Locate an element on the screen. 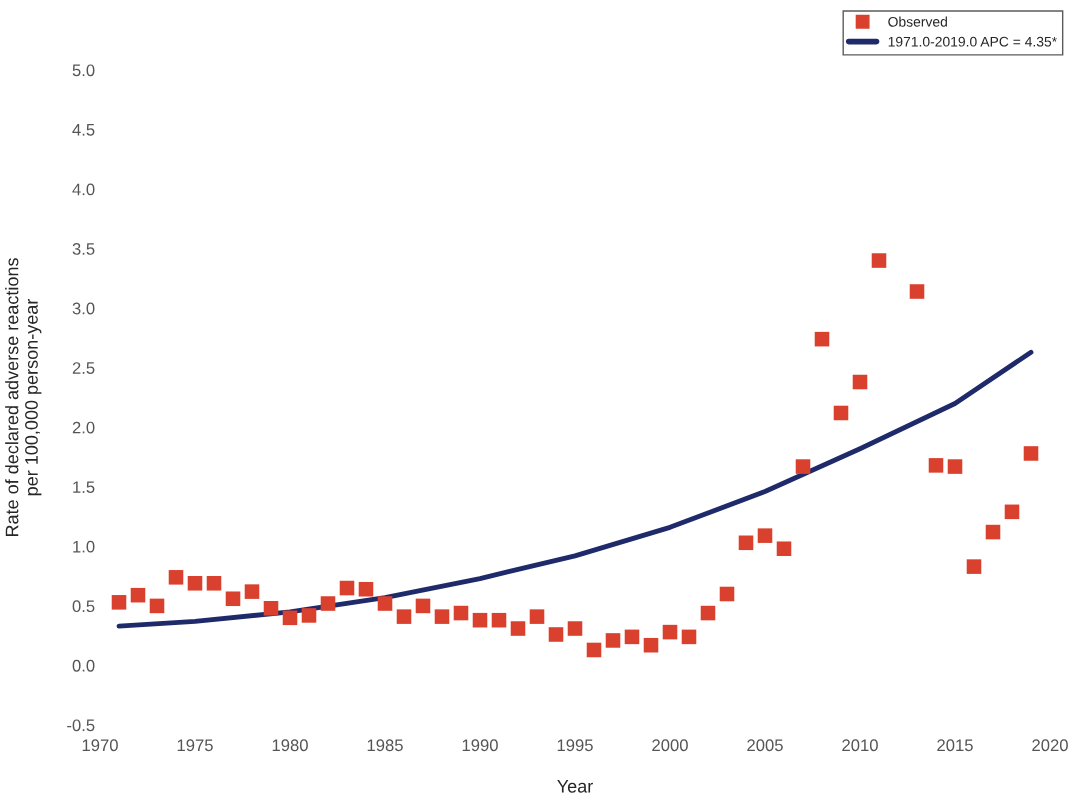 The height and width of the screenshot is (804, 1075). y-tick-label: 4.5 is located at coordinates (83, 130).